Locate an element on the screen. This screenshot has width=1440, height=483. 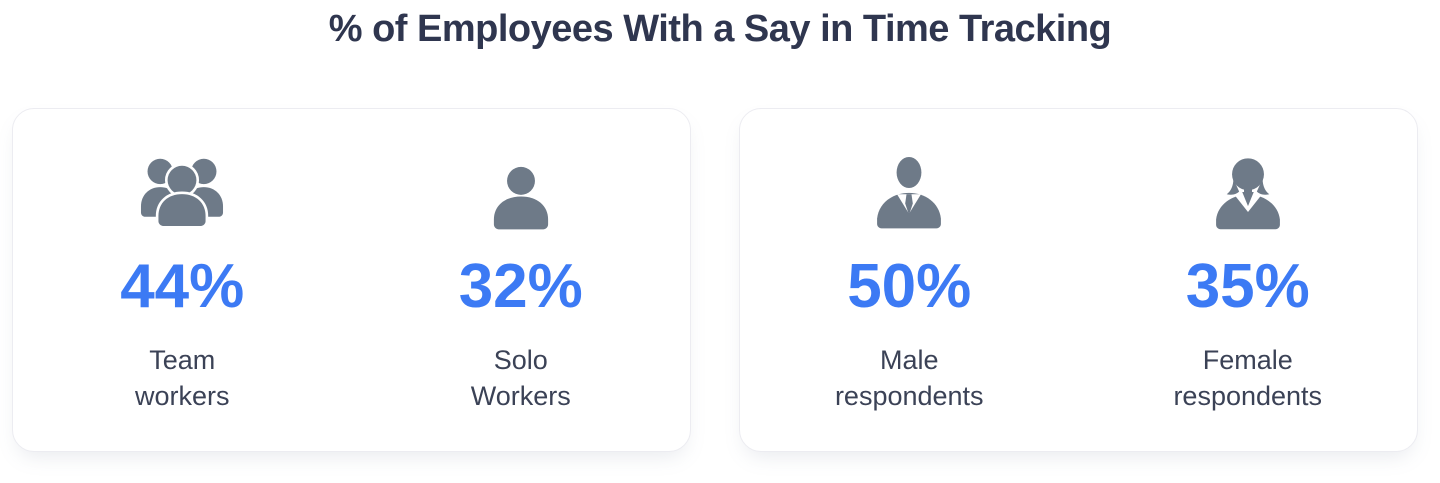
stat-label-line: Team is located at coordinates (182, 360).